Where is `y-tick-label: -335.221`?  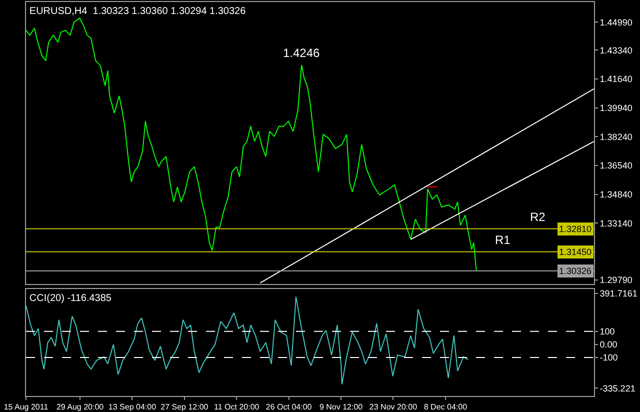 y-tick-label: -335.221 is located at coordinates (618, 388).